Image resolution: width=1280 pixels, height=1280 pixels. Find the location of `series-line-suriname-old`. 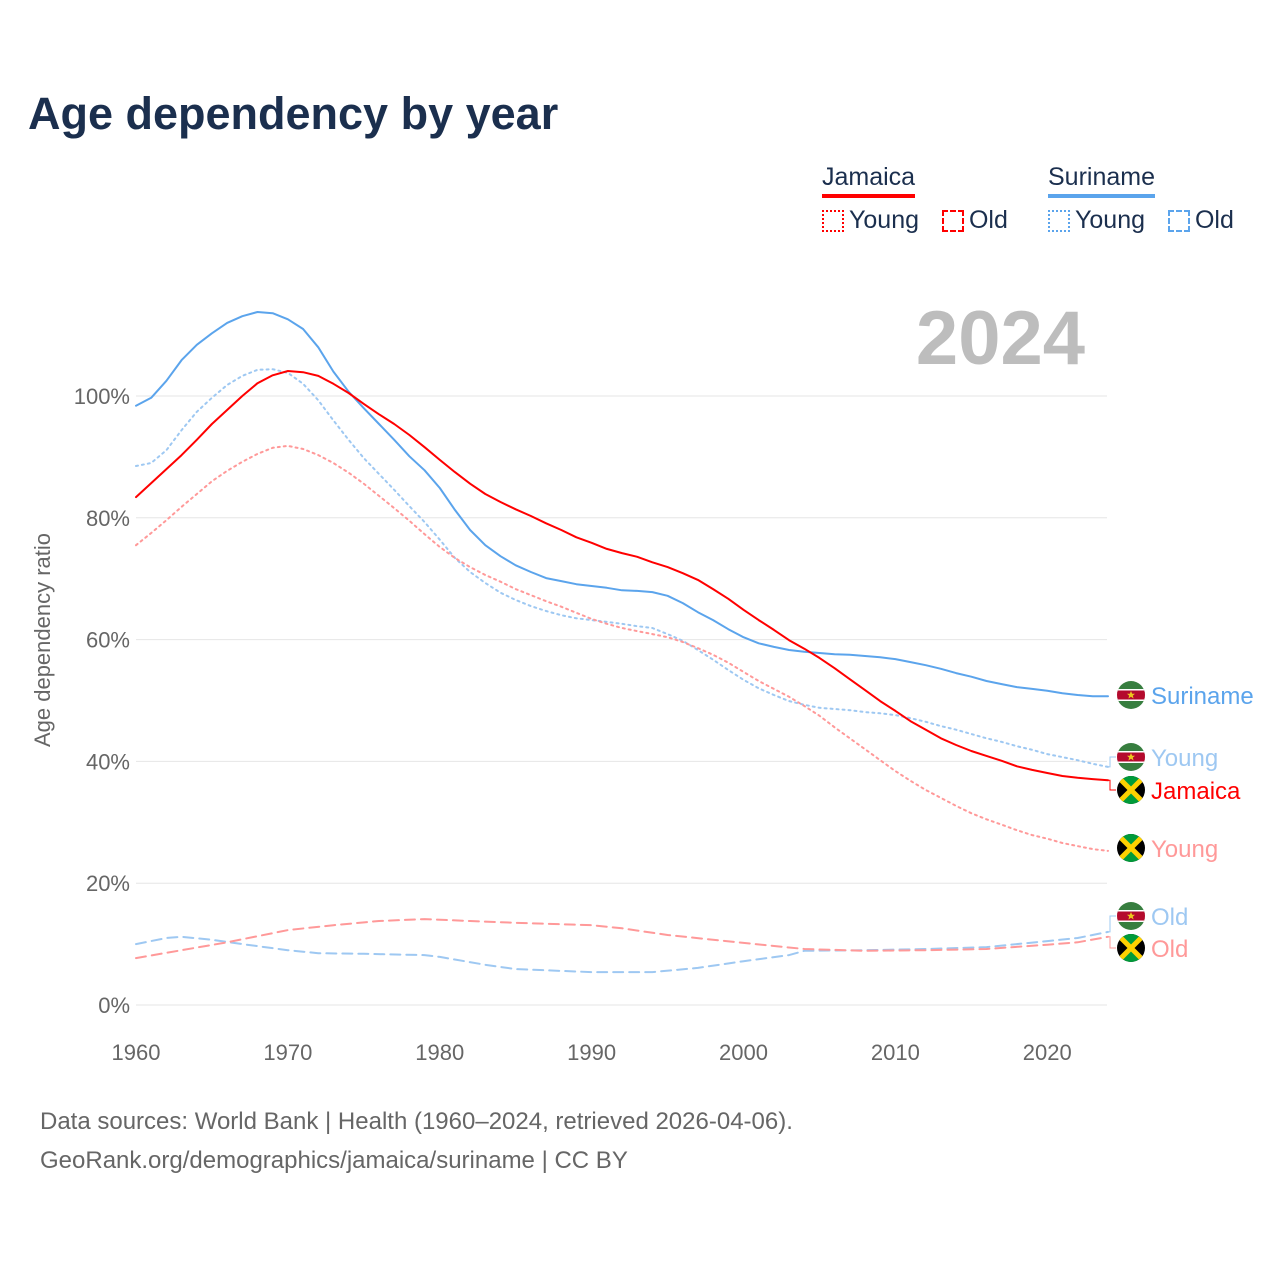

series-line-suriname-old is located at coordinates (622, 952).